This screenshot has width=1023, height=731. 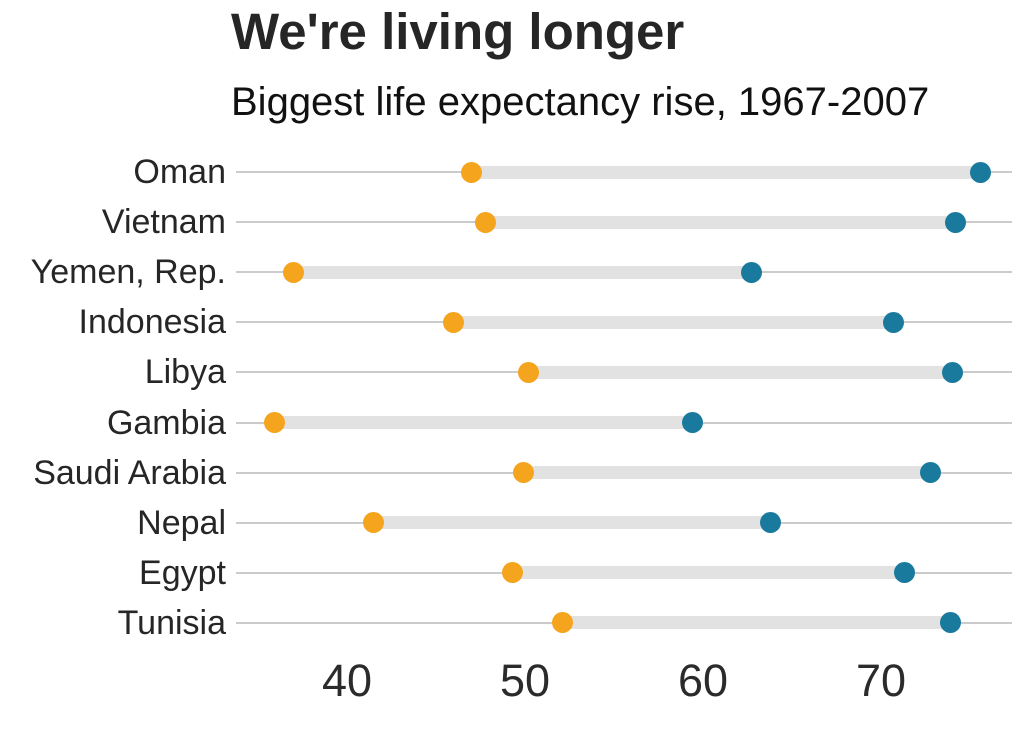 I want to click on dot-1967-gambia, so click(x=274, y=422).